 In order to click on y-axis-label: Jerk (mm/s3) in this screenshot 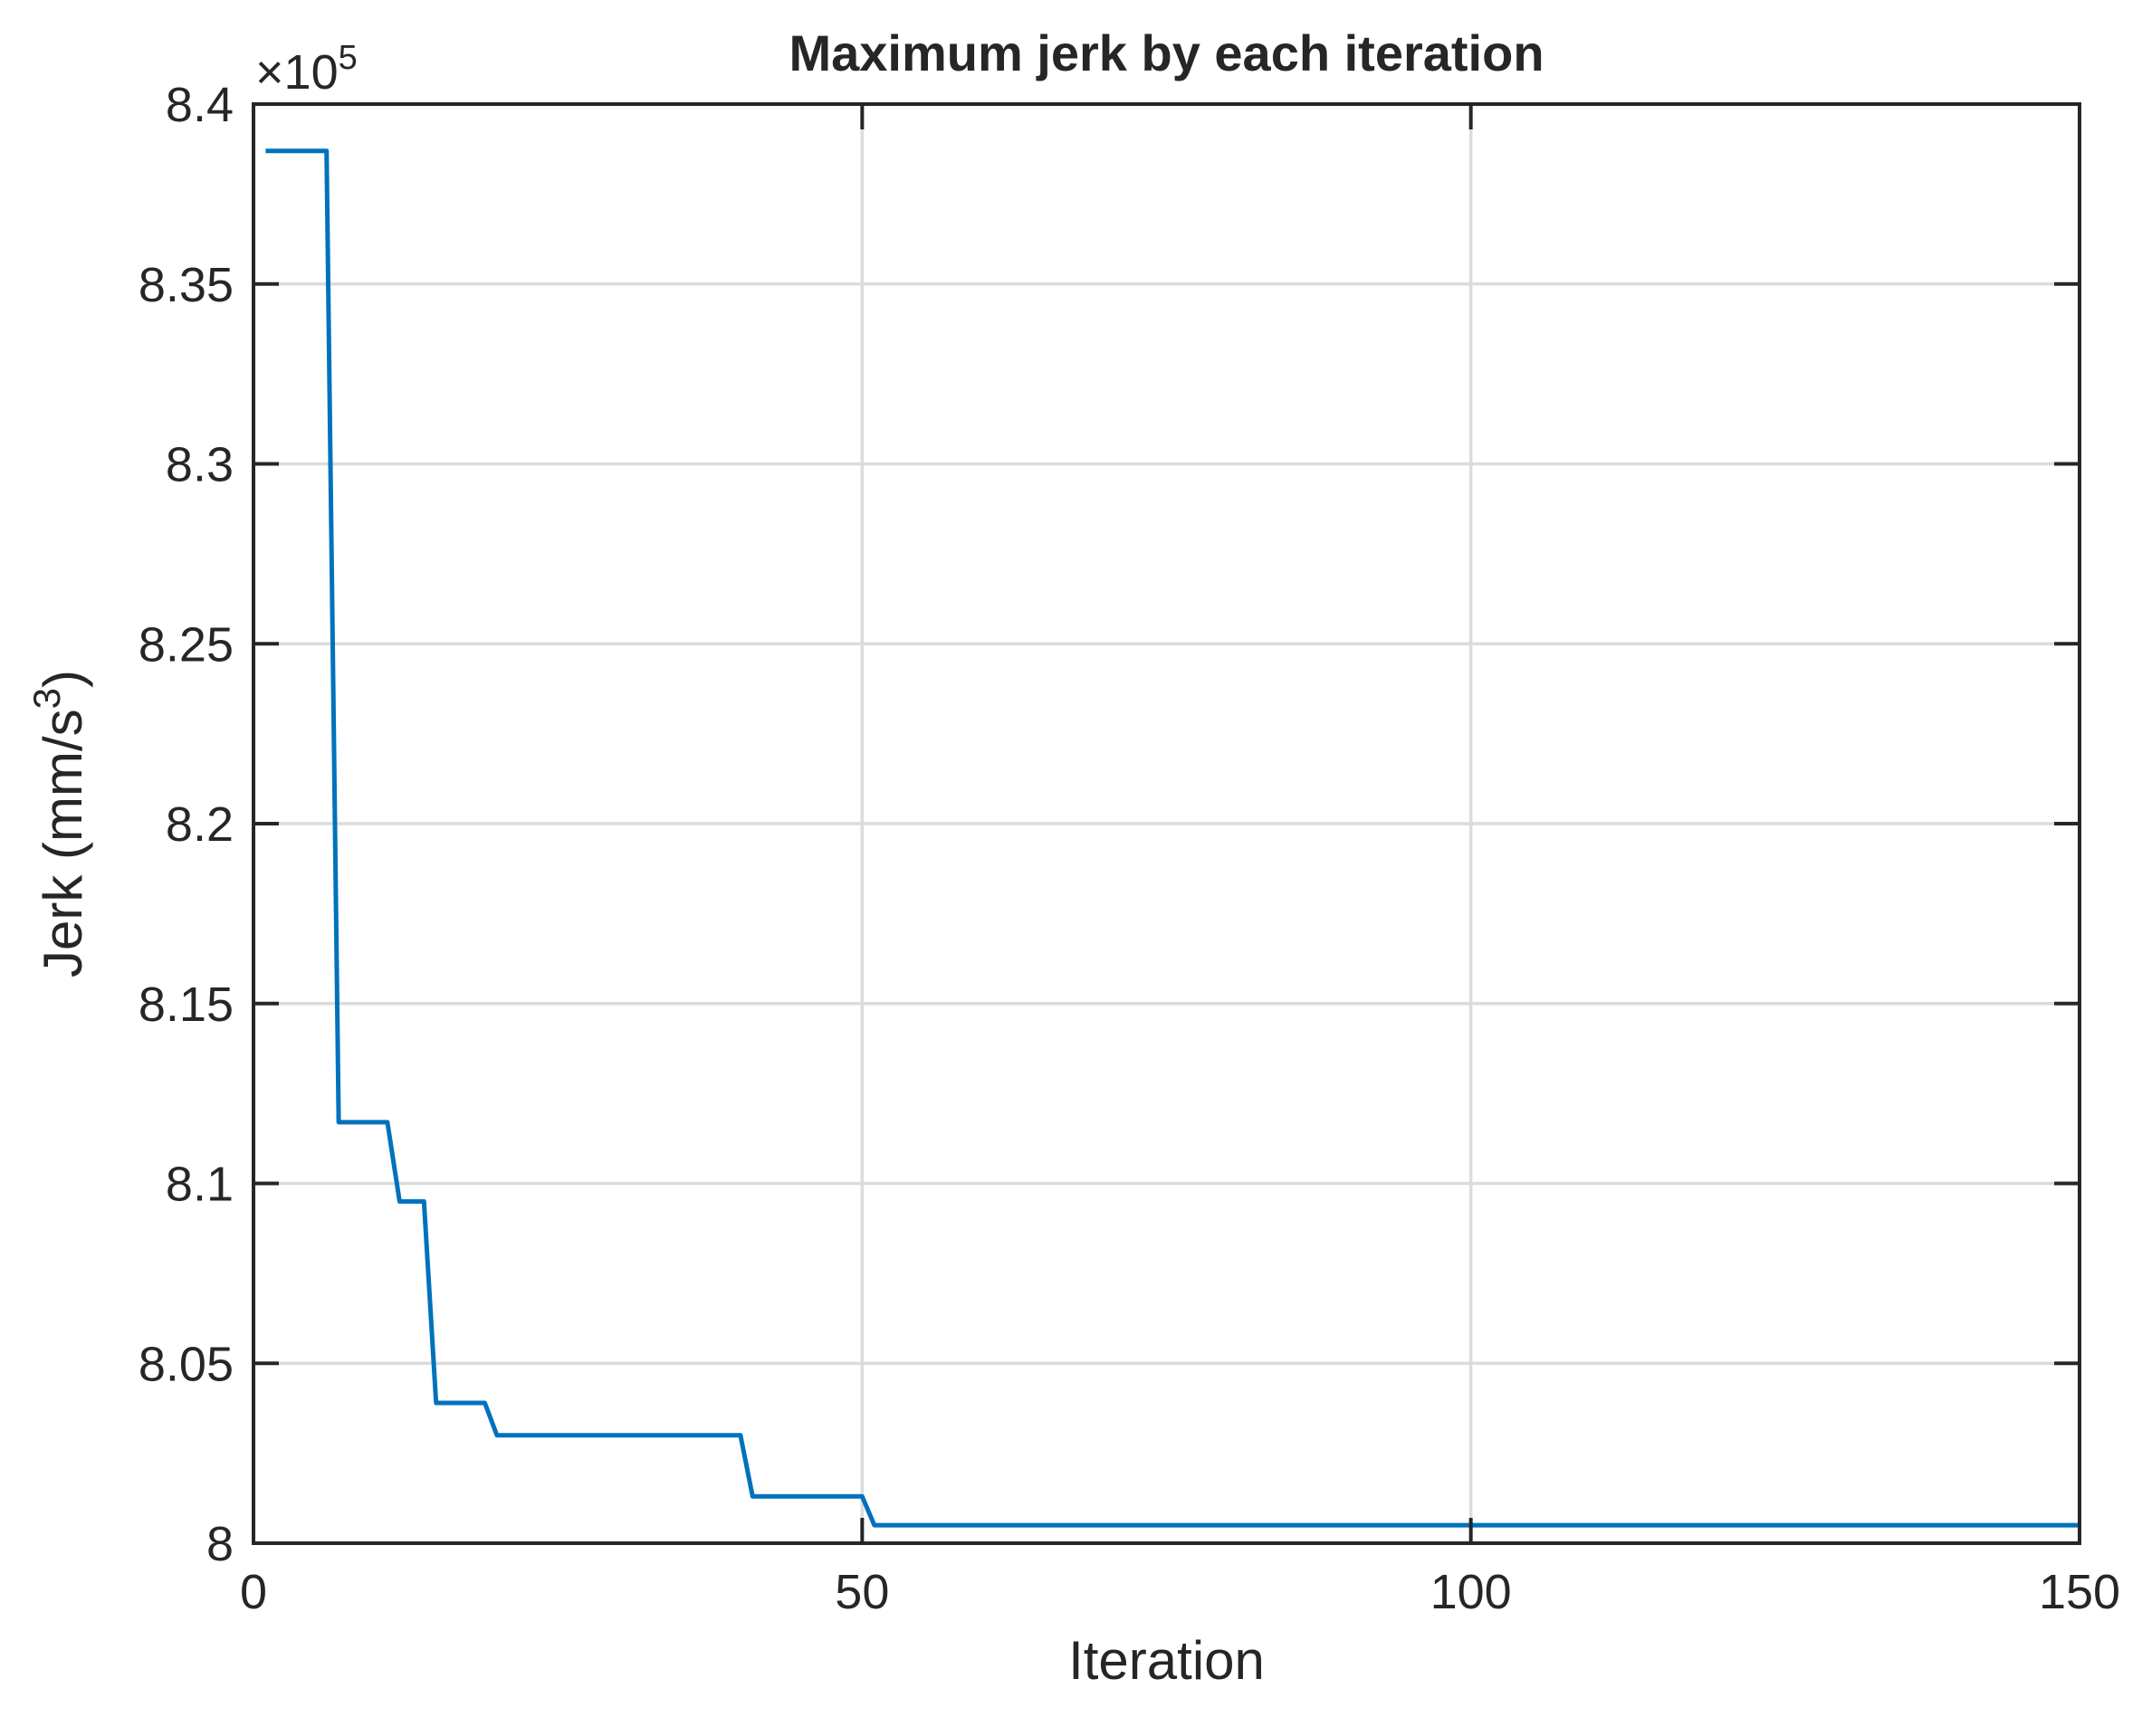, I will do `click(59, 824)`.